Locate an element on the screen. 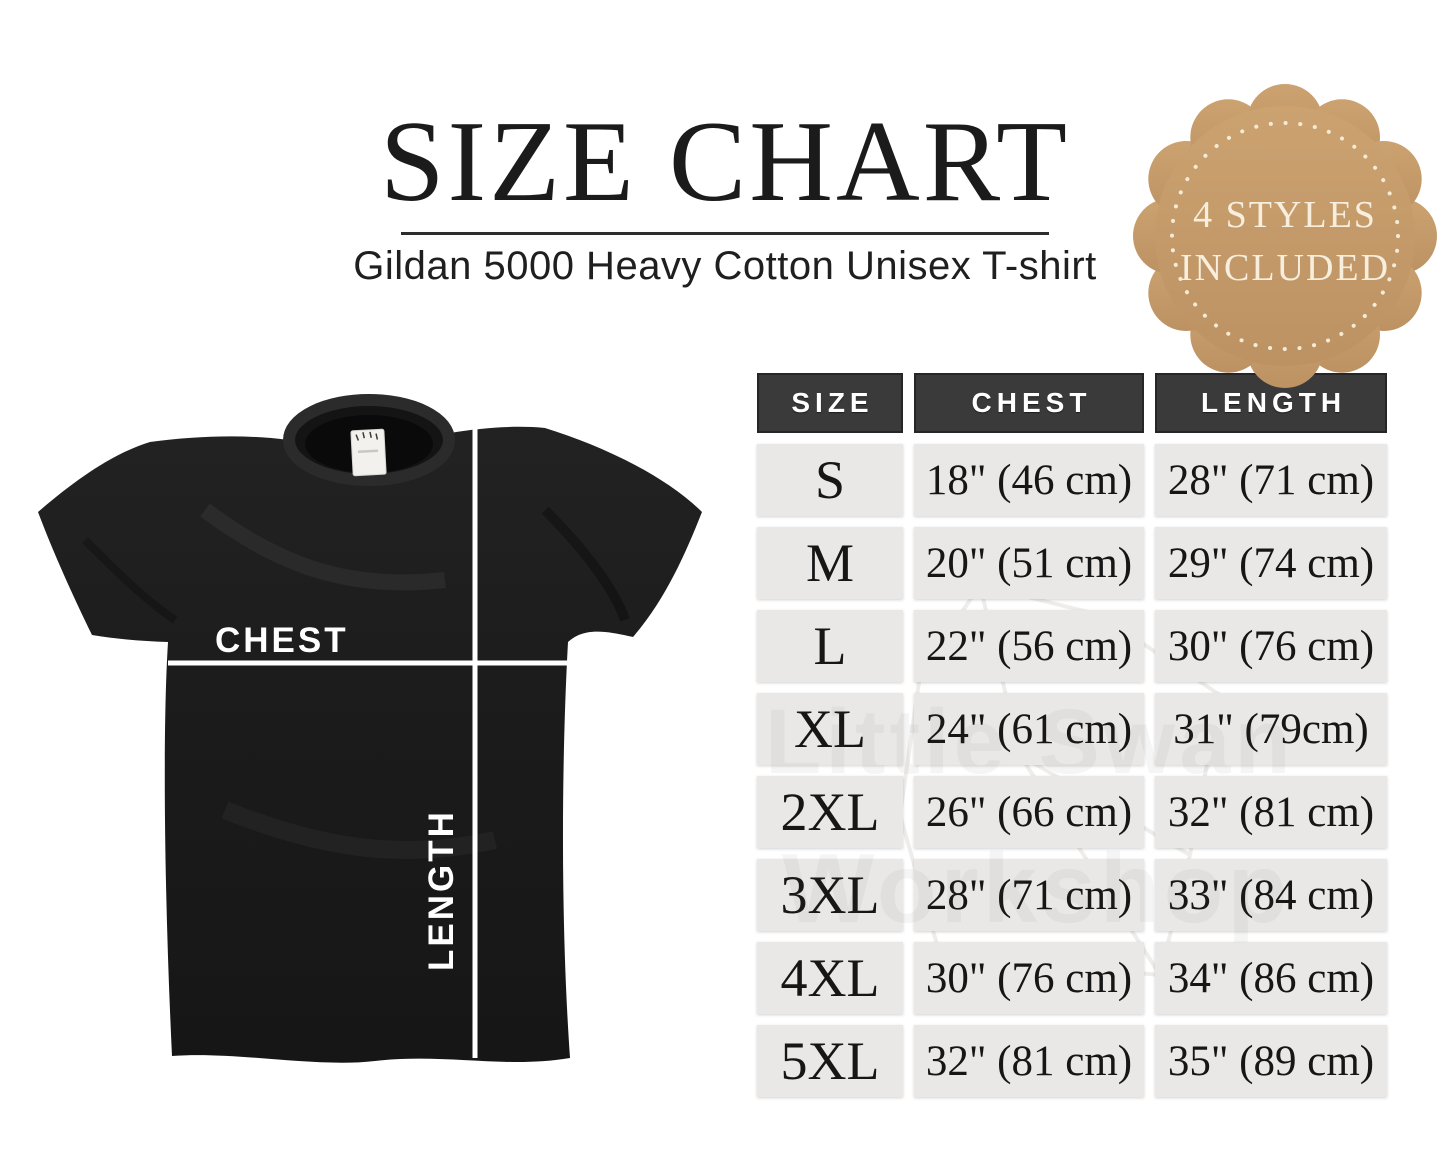 The width and height of the screenshot is (1445, 1151). chest-cell: 20" (51 cm) is located at coordinates (1029, 563).